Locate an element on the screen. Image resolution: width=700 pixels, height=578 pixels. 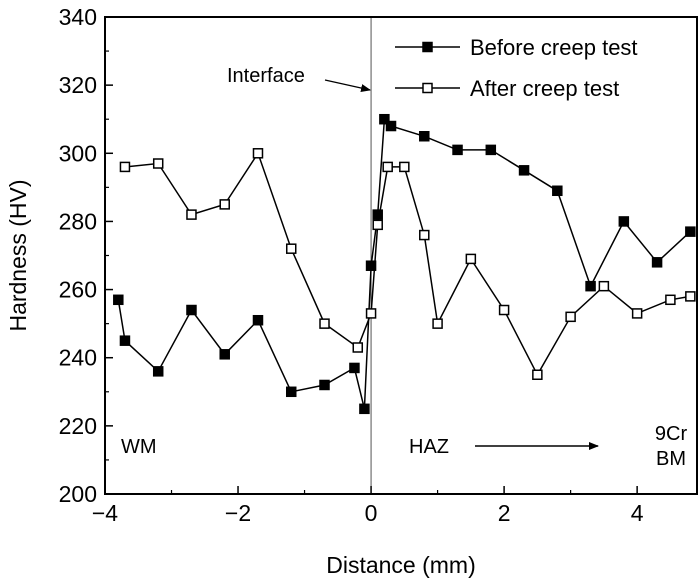
legend-label-after: After creep test is located at coordinates (544, 88).